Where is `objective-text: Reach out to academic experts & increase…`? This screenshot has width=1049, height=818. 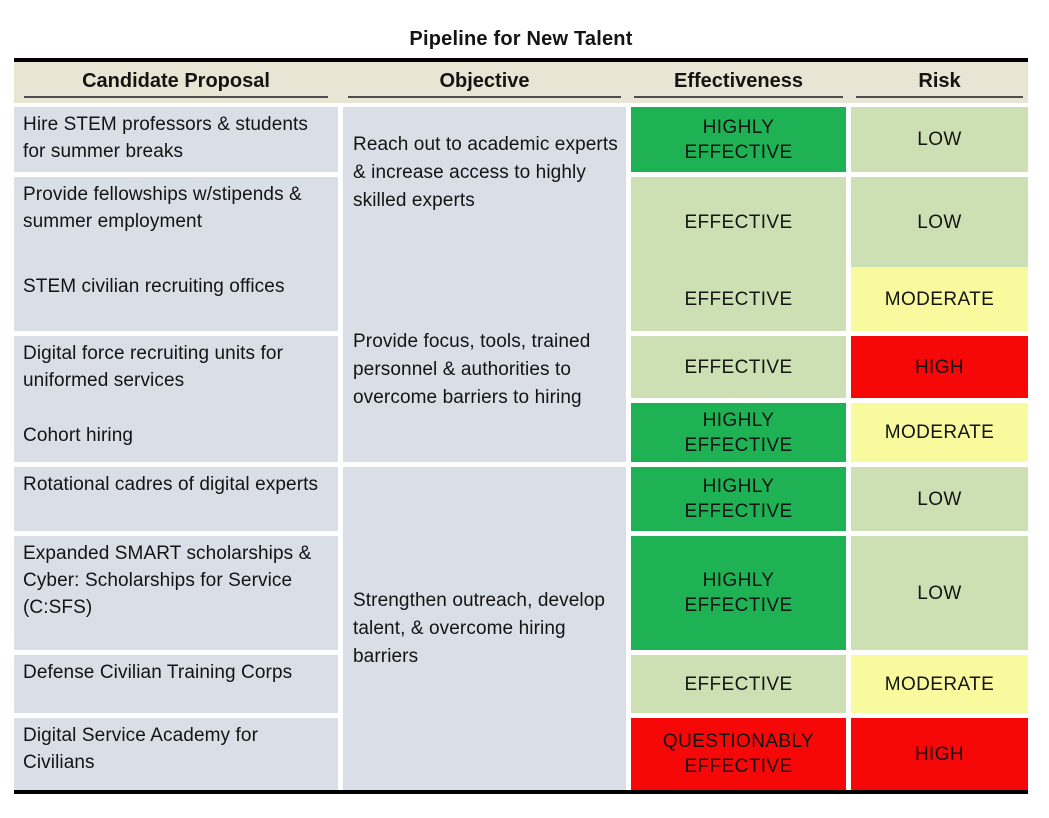 objective-text: Reach out to academic experts & increase… is located at coordinates (485, 172).